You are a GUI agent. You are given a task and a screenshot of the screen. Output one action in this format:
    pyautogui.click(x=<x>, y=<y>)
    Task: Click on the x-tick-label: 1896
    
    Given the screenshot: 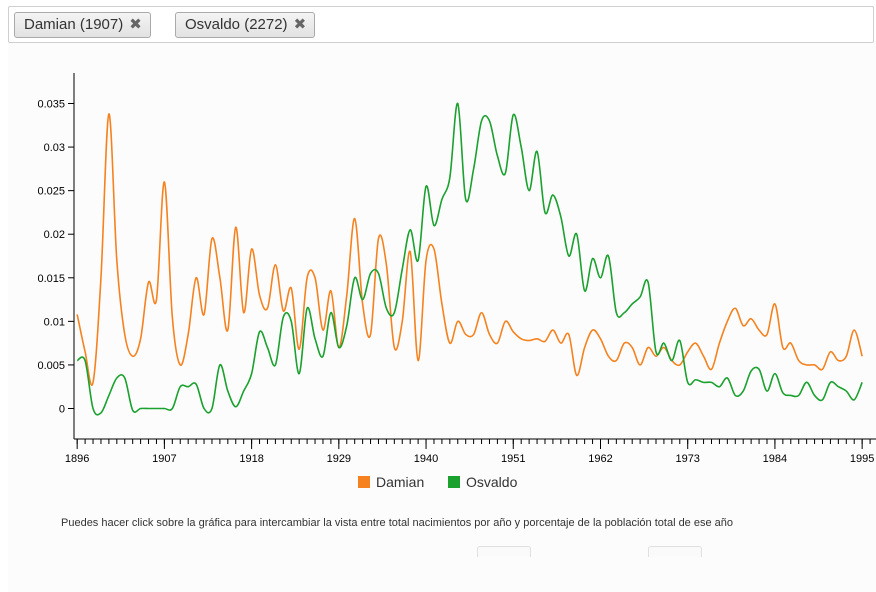 What is the action you would take?
    pyautogui.click(x=77, y=459)
    